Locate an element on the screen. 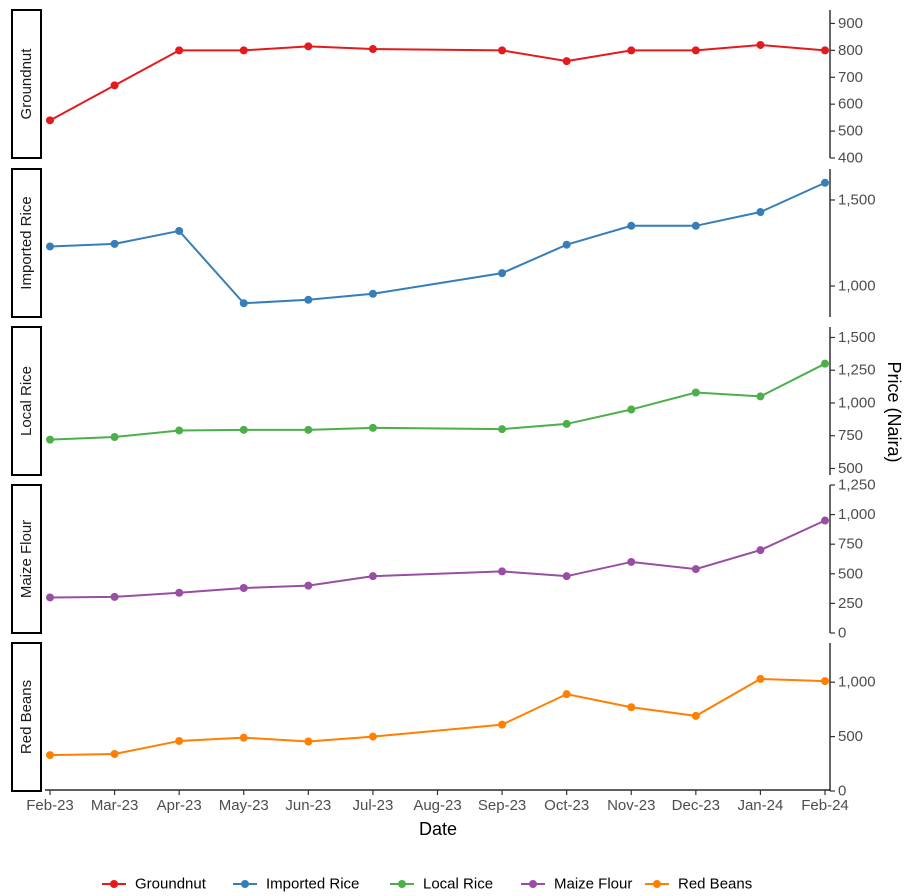  y-tick-label-red-beans: 1,000 is located at coordinates (857, 682).